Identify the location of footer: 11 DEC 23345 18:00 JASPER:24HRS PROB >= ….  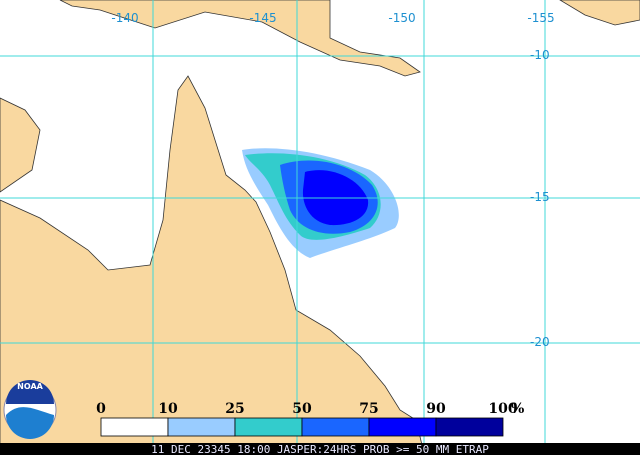
(320, 449).